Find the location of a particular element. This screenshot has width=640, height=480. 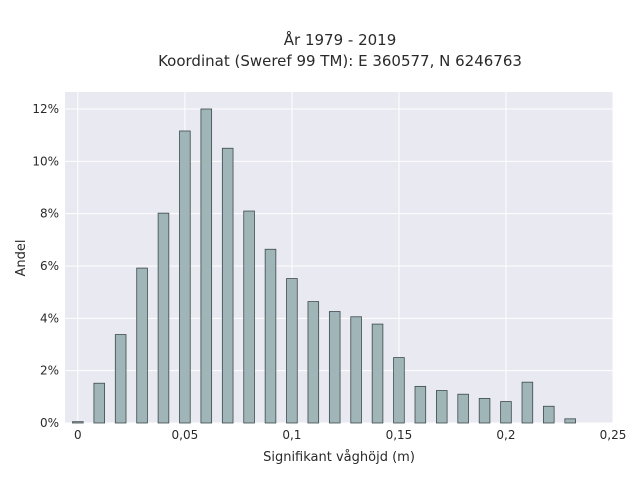

y-axis-ticks: 0% 2% 4% 6% 8% 10% 12% is located at coordinates (45, 266).